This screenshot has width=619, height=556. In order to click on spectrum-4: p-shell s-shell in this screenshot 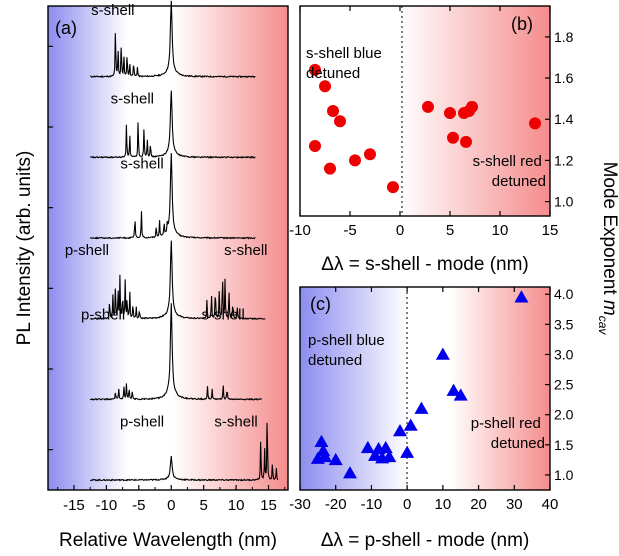, I will do `click(166, 280)`.